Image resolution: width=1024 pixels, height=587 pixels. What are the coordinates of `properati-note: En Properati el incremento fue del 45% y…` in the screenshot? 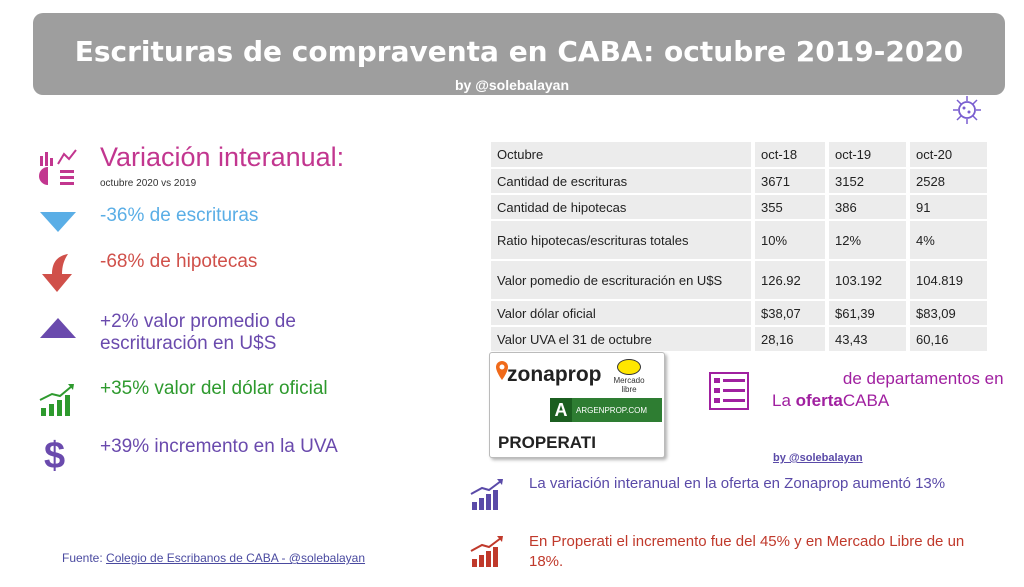 It's located at (747, 551).